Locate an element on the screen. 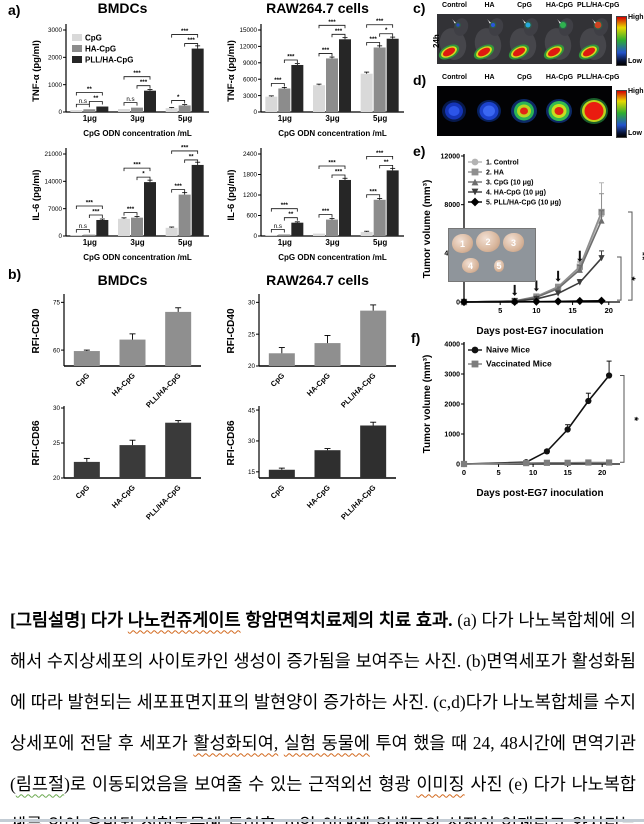 The width and height of the screenshot is (644, 824). panel-d-label: d) is located at coordinates (420, 80).